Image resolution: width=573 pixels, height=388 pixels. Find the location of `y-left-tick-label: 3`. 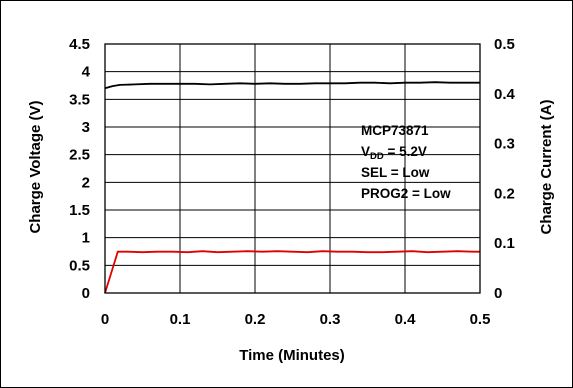

y-left-tick-label: 3 is located at coordinates (86, 127).